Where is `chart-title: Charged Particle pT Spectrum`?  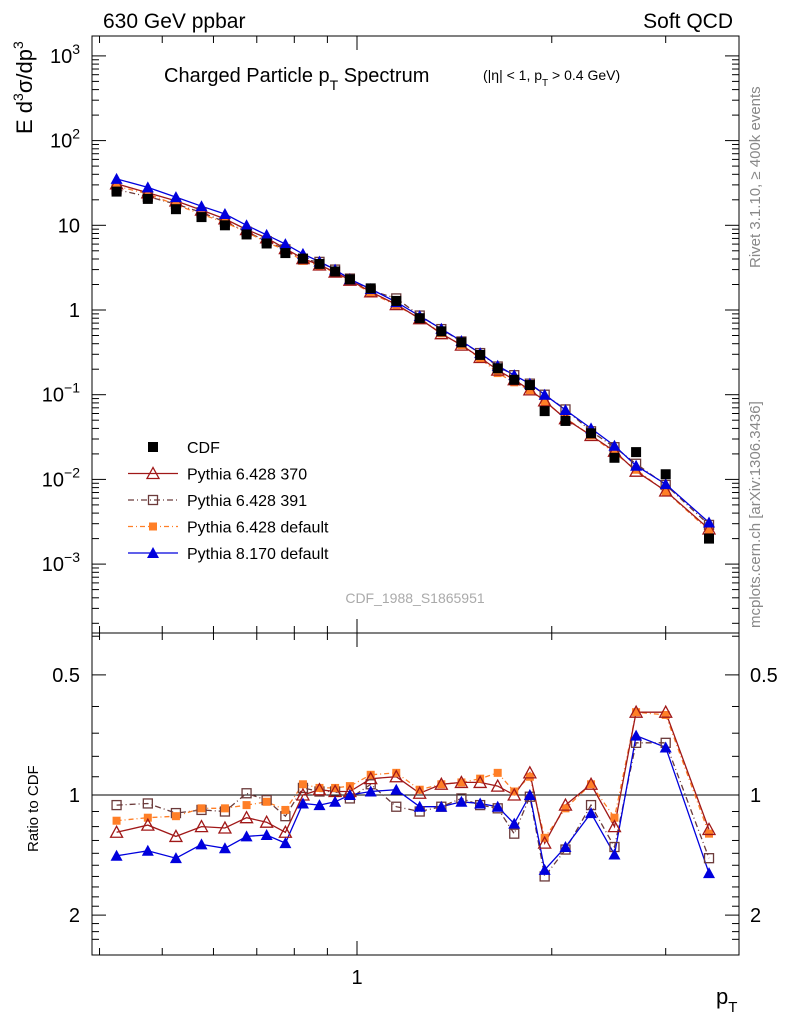
chart-title: Charged Particle pT Spectrum is located at coordinates (296, 79).